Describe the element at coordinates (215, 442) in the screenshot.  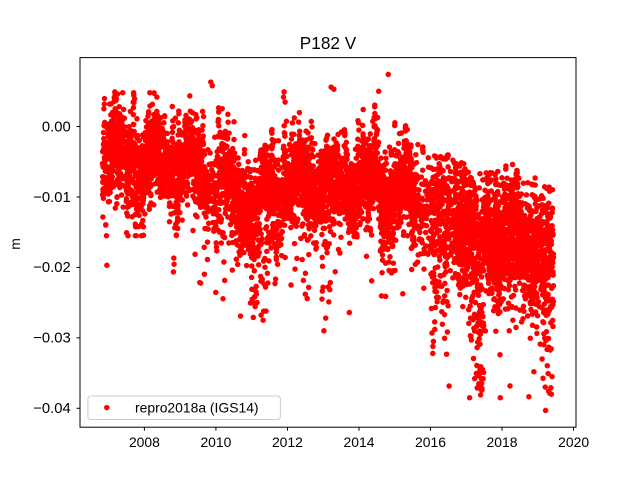
I see `svg-text: 2010` at that location.